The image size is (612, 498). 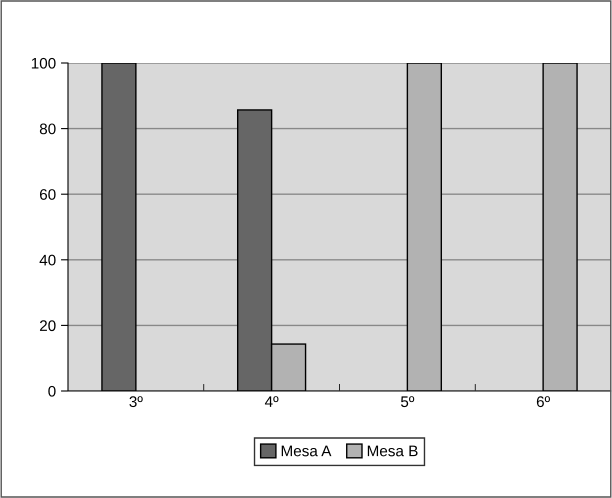 I want to click on y-tick-label: 20, so click(x=48, y=326).